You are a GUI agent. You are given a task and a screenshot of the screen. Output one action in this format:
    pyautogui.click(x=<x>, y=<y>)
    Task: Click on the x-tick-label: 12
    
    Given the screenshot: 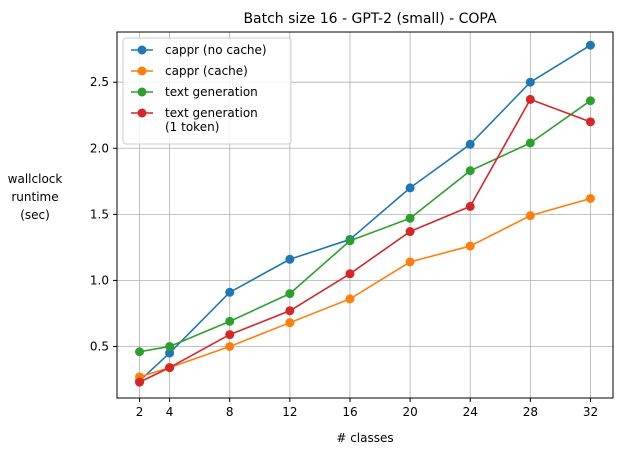 What is the action you would take?
    pyautogui.click(x=289, y=412)
    